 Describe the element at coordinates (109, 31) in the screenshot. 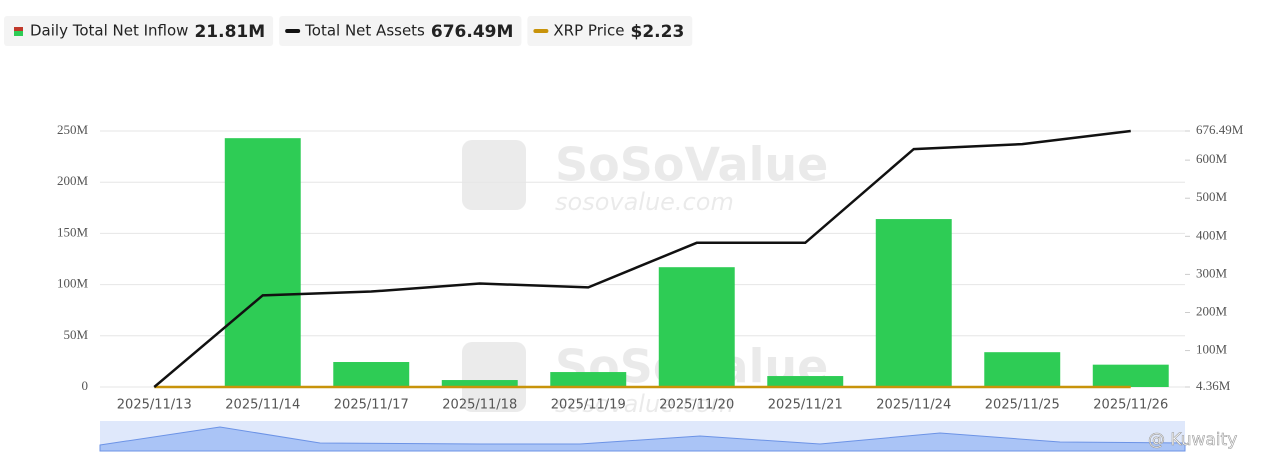

I see `legend-label: Daily Total Net Inflow` at that location.